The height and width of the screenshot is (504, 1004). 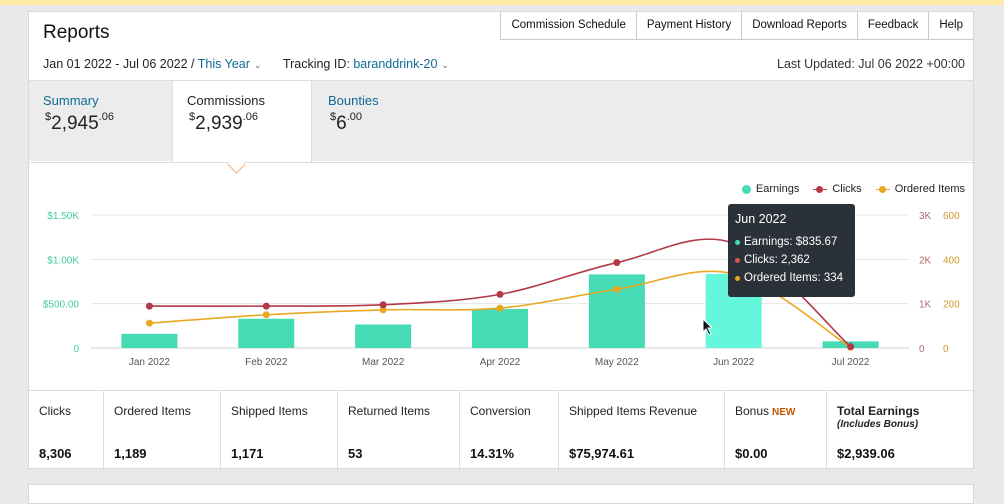 I want to click on tab-label: Bounties, so click(x=353, y=100).